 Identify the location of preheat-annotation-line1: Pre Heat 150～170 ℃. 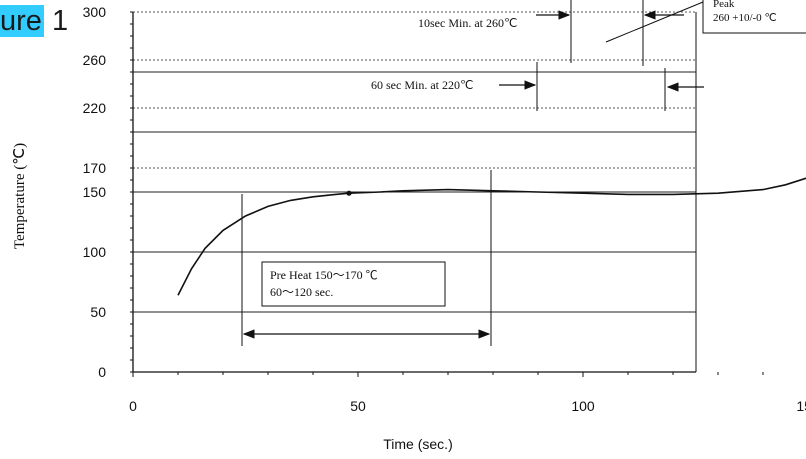
(324, 275).